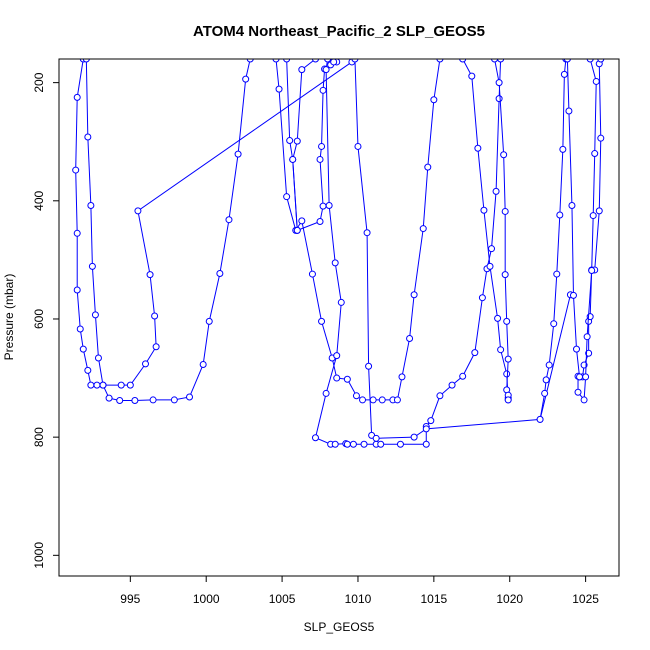 The height and width of the screenshot is (650, 650). What do you see at coordinates (206, 599) in the screenshot?
I see `x-tick-label: 1000` at bounding box center [206, 599].